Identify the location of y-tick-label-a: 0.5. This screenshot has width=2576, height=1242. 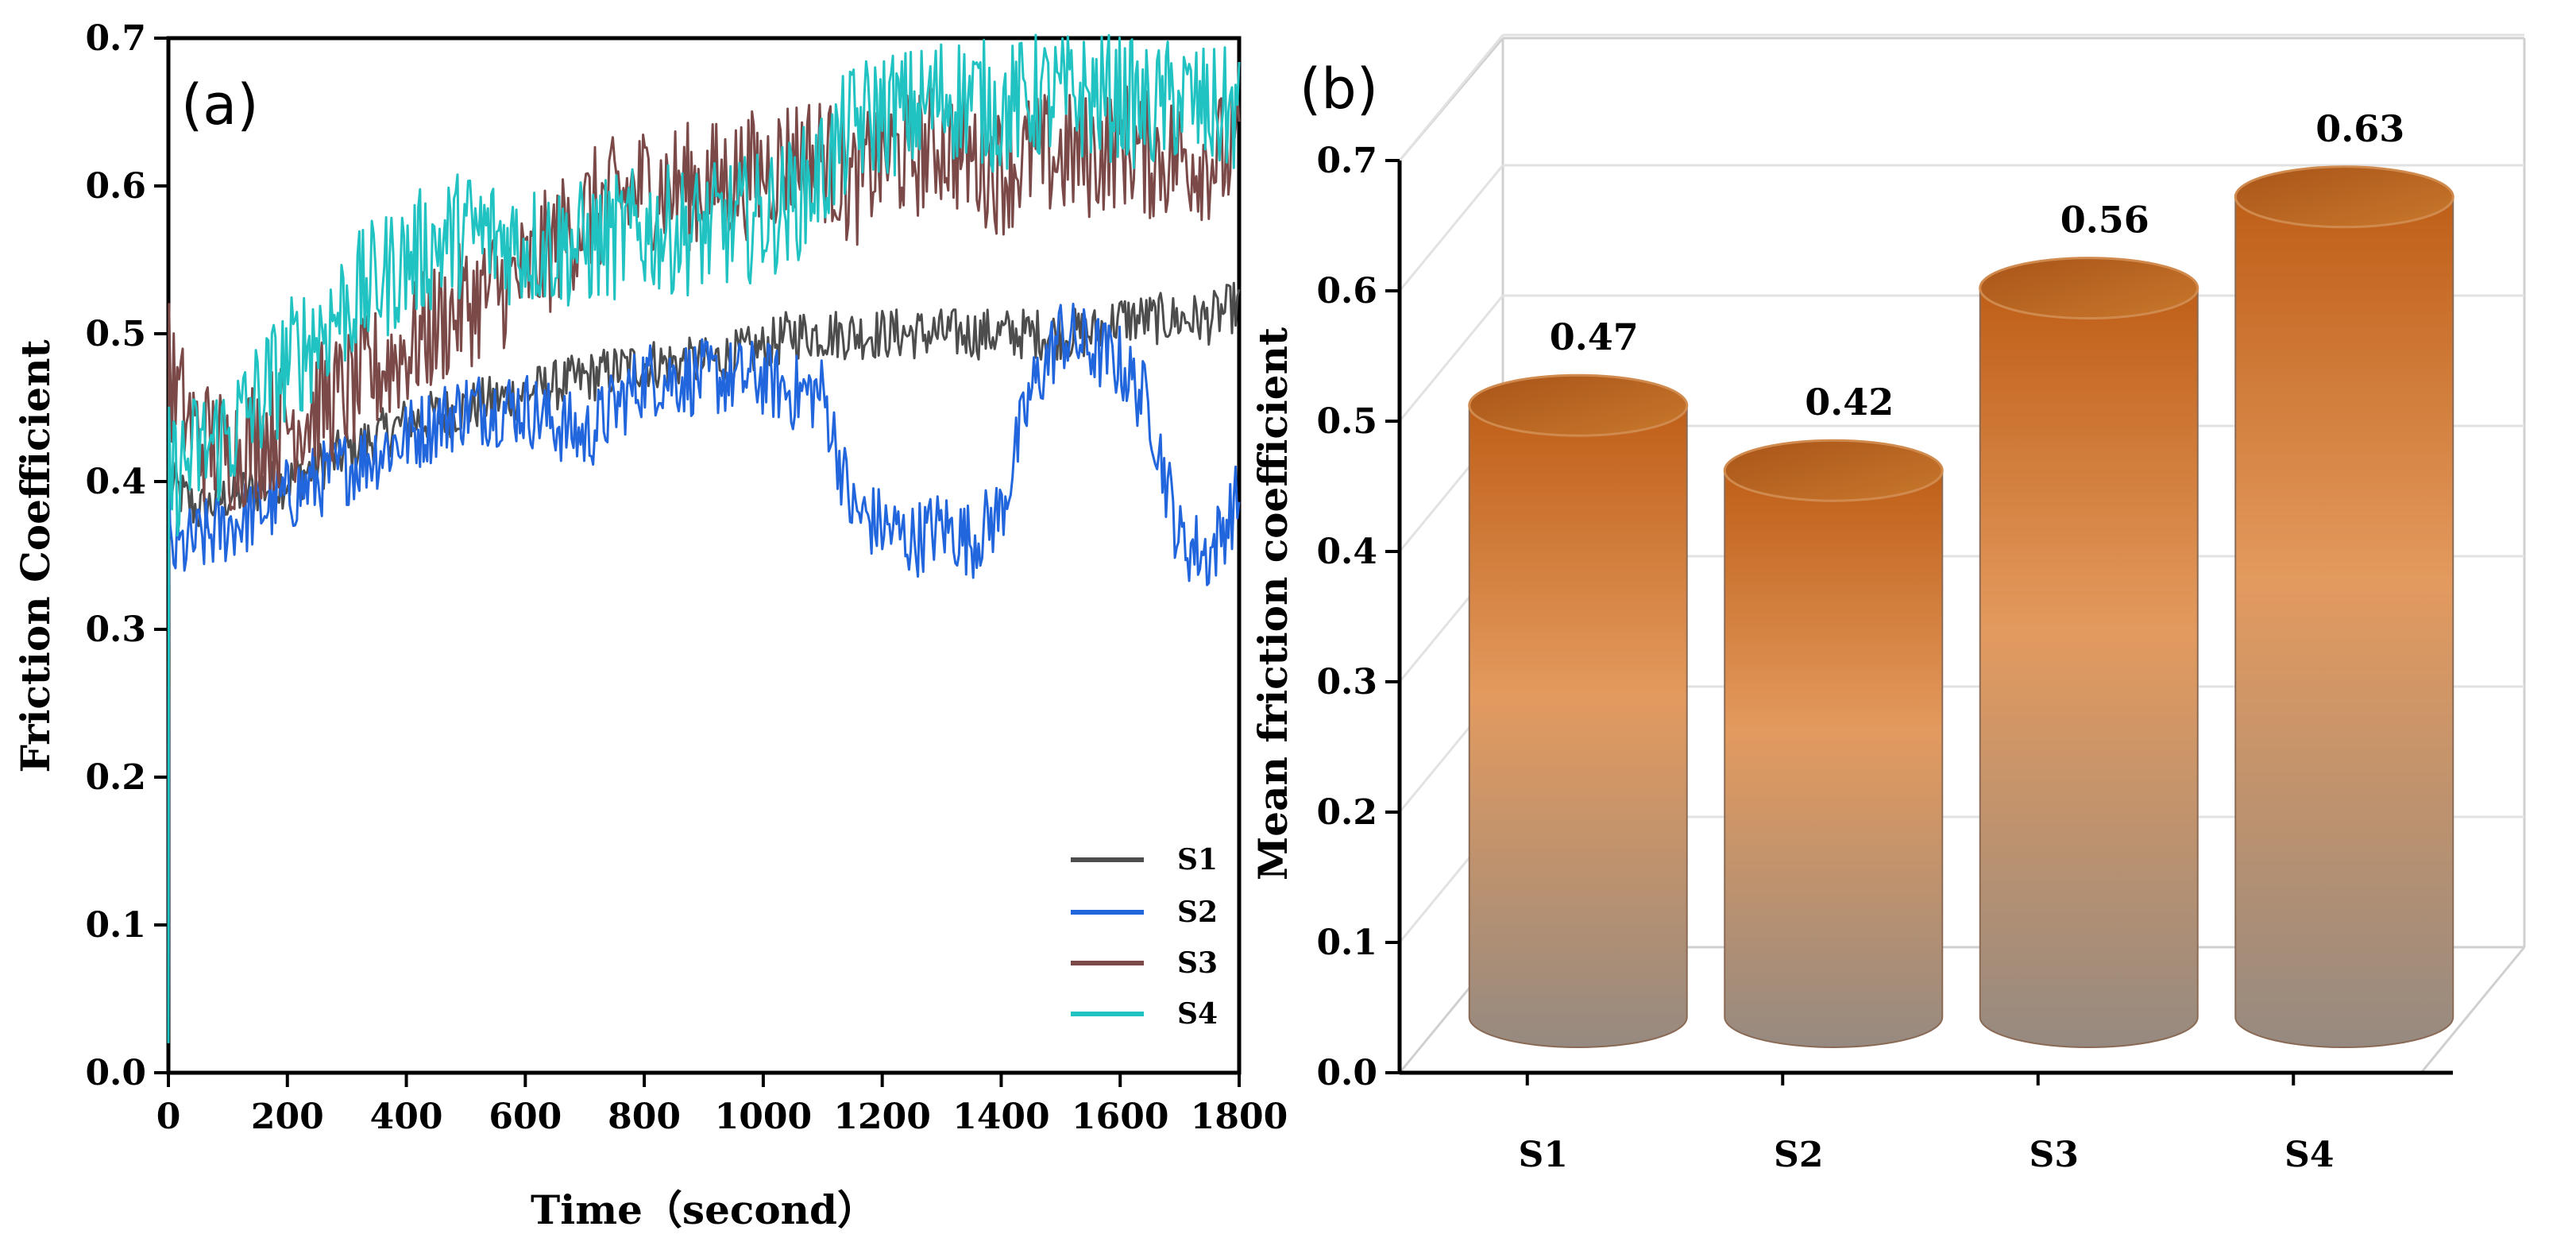
(115, 334).